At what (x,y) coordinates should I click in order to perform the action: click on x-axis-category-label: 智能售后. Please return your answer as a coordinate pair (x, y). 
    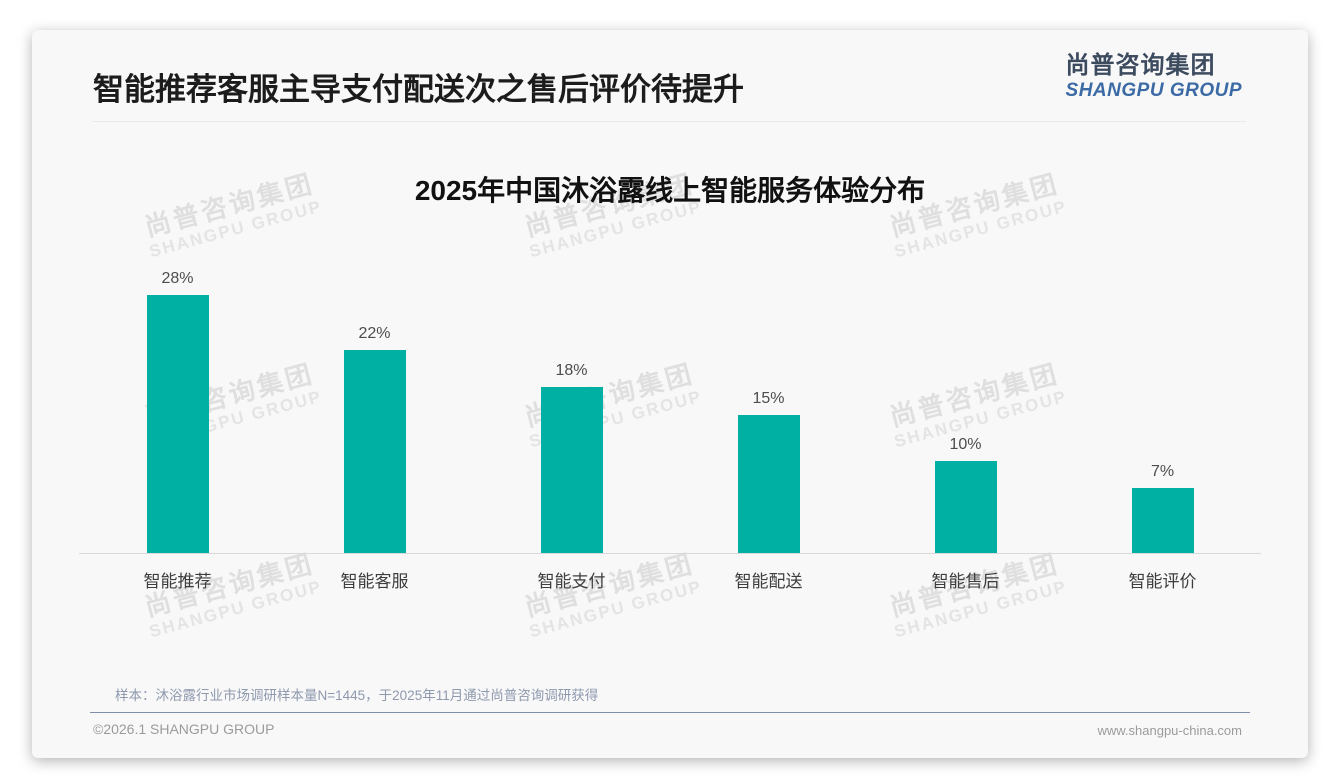
    Looking at the image, I should click on (965, 581).